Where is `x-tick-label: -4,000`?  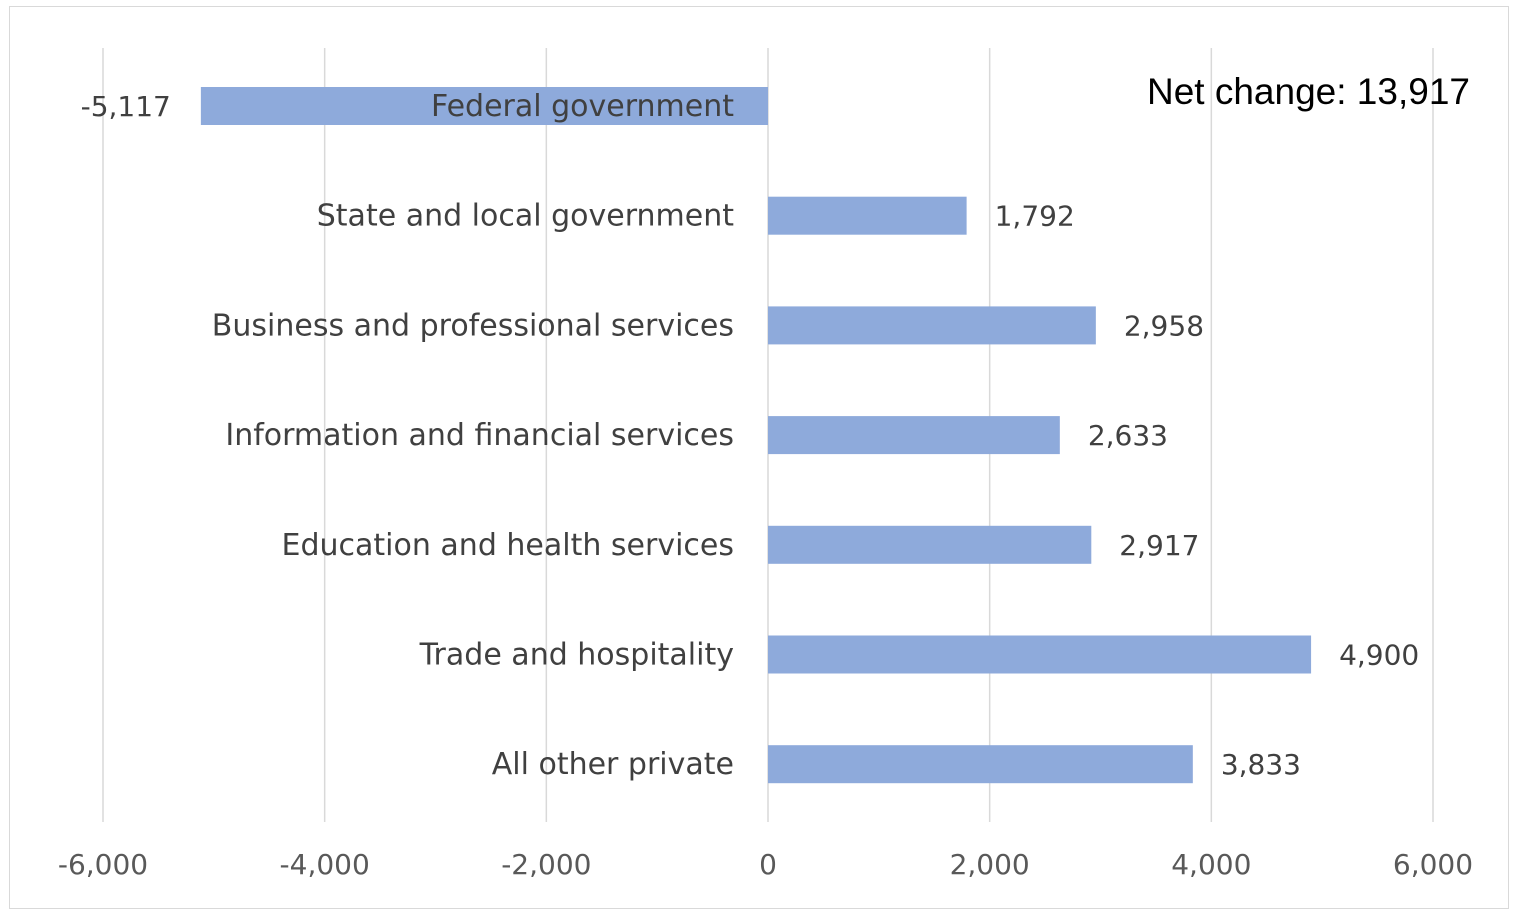
x-tick-label: -4,000 is located at coordinates (325, 864).